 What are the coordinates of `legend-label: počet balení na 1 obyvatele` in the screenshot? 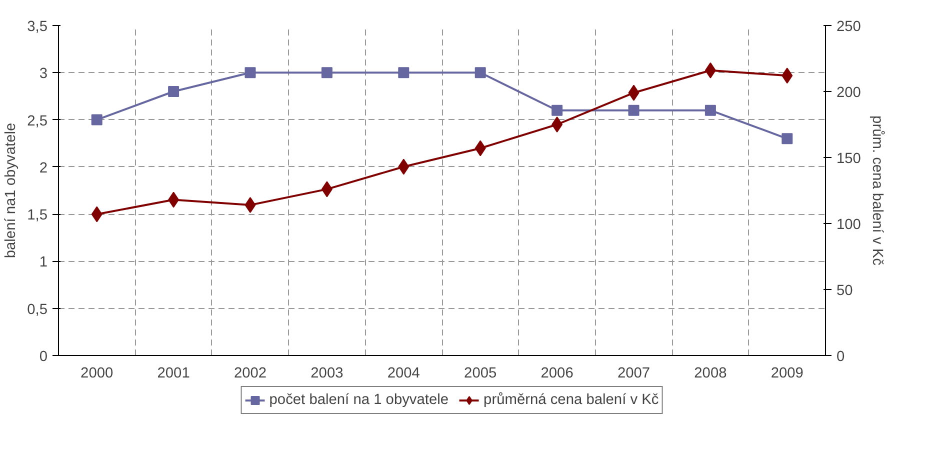 It's located at (359, 400).